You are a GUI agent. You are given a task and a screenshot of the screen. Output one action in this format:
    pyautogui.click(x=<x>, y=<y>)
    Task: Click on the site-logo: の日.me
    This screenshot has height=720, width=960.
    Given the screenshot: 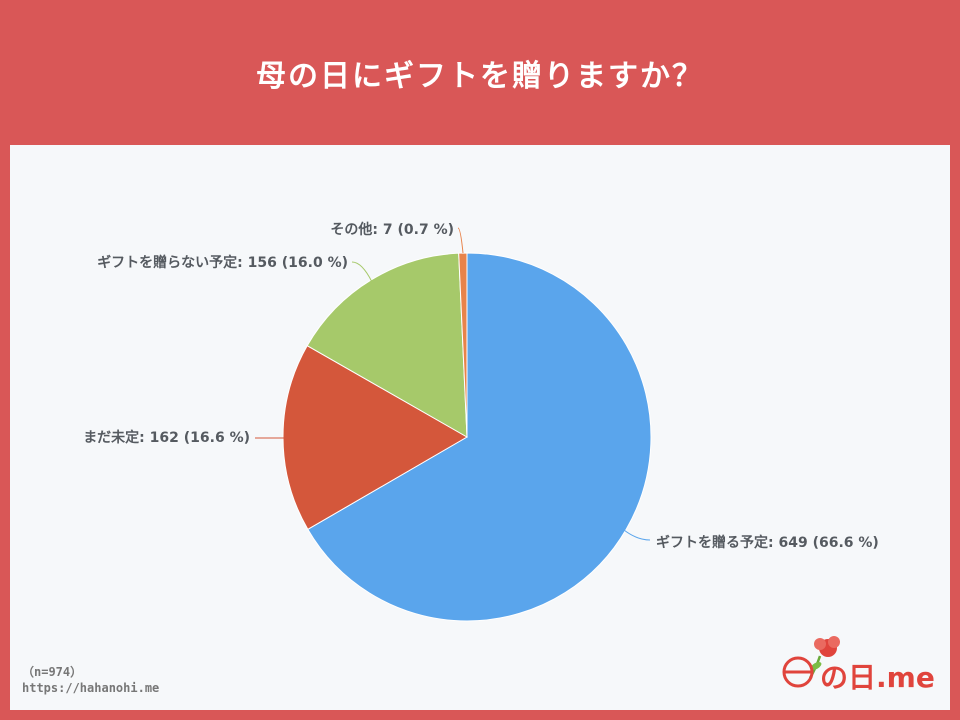 What is the action you would take?
    pyautogui.click(x=861, y=662)
    